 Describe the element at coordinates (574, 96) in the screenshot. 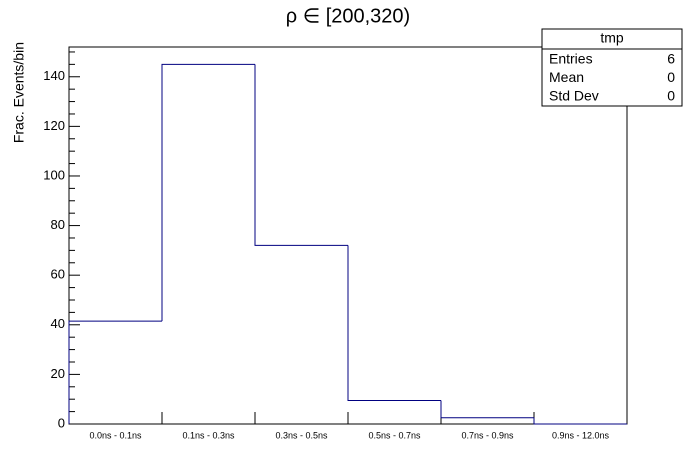

I see `stats-label: Std Dev` at that location.